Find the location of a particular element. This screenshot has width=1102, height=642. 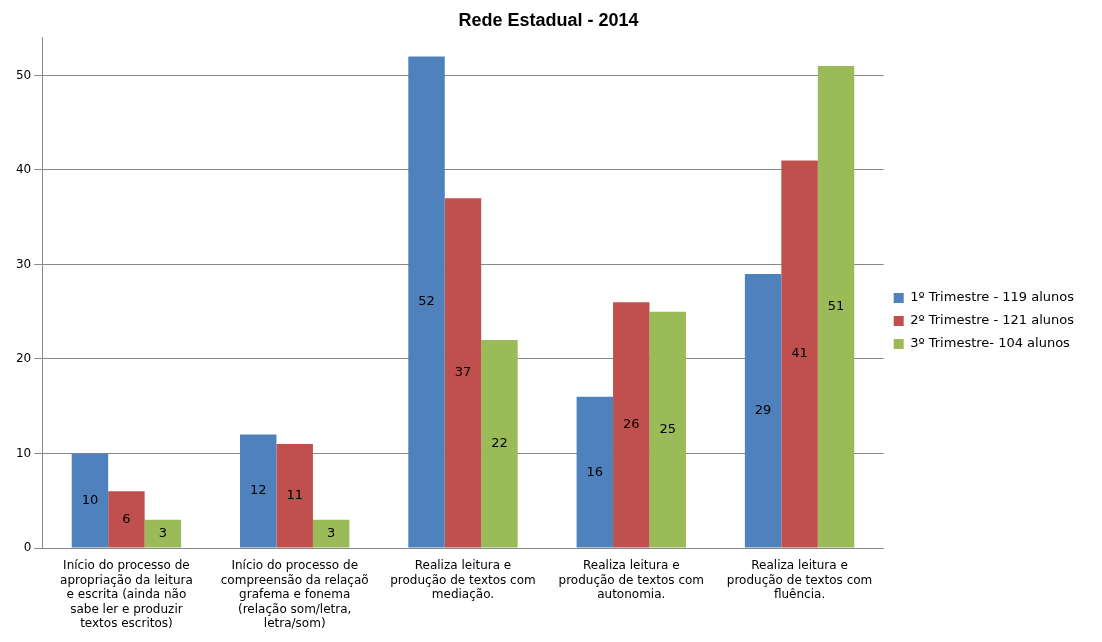

data-label: 6 is located at coordinates (126, 518).